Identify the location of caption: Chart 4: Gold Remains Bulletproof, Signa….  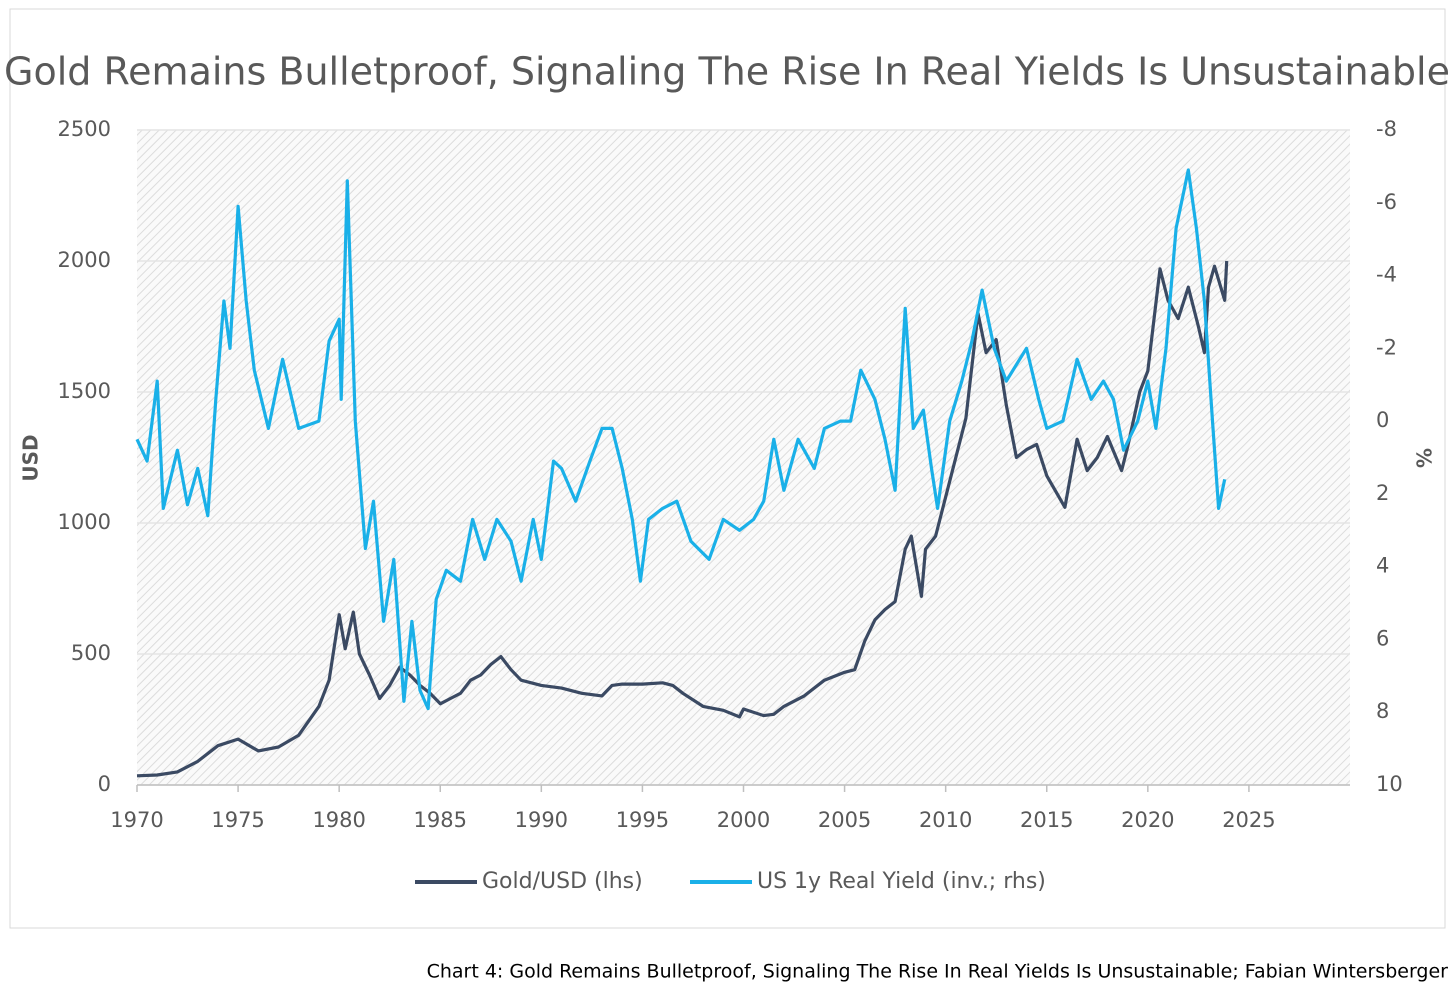
(938, 972).